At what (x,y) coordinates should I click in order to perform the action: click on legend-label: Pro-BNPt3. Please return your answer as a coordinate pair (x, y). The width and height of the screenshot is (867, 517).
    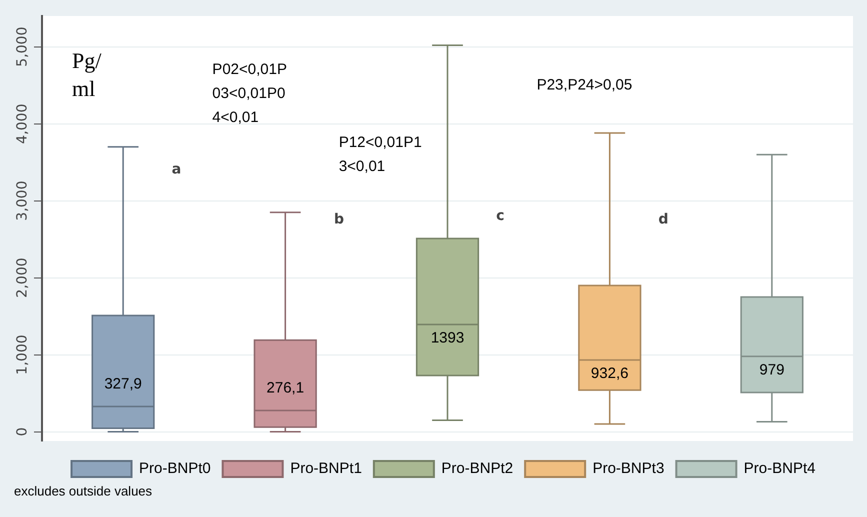
    Looking at the image, I should click on (628, 469).